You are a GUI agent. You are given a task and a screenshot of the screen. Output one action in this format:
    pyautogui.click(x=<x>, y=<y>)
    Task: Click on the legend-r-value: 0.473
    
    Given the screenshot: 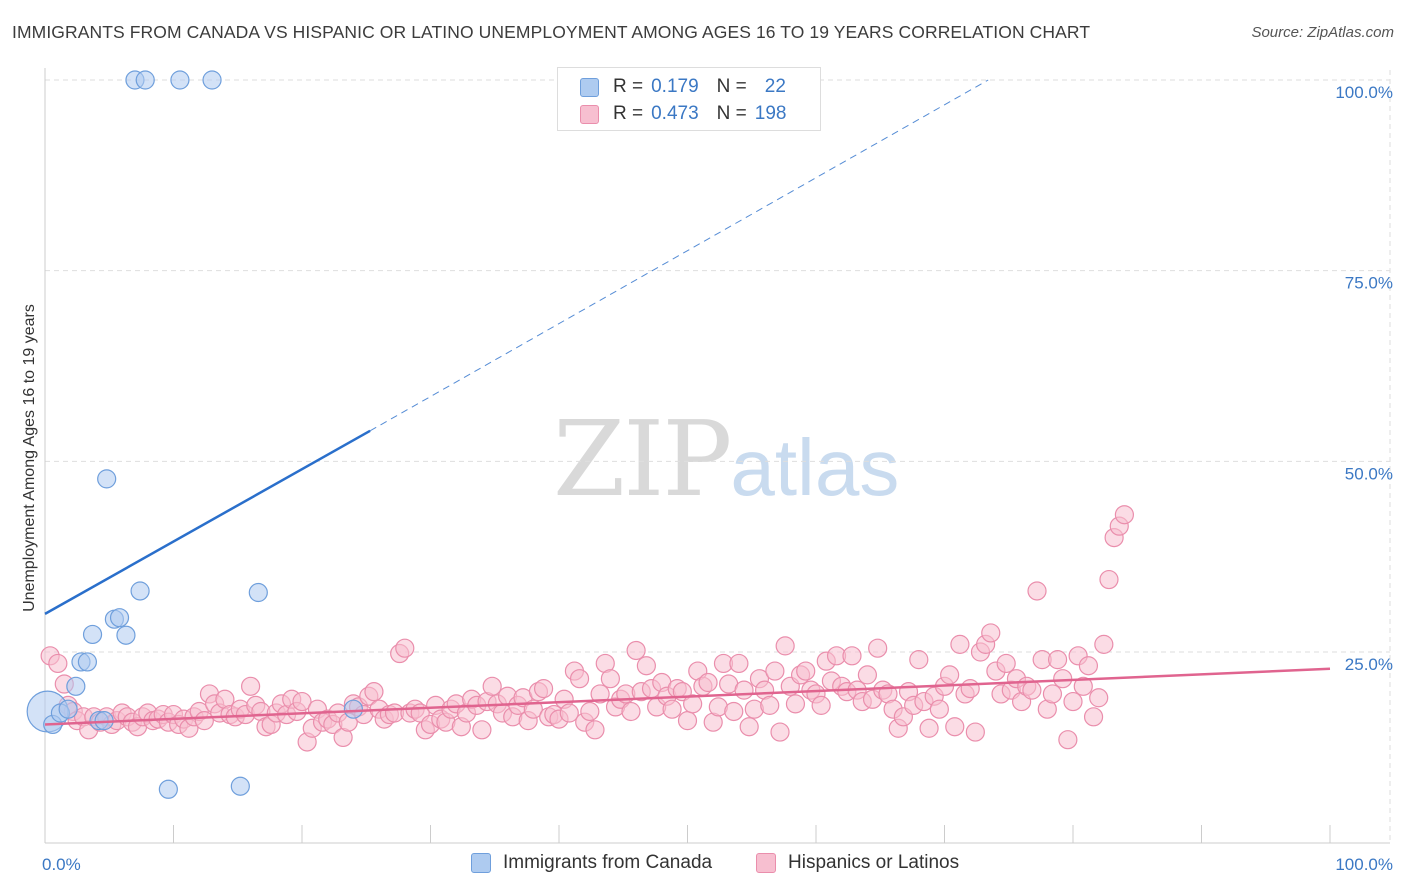 What is the action you would take?
    pyautogui.click(x=675, y=113)
    